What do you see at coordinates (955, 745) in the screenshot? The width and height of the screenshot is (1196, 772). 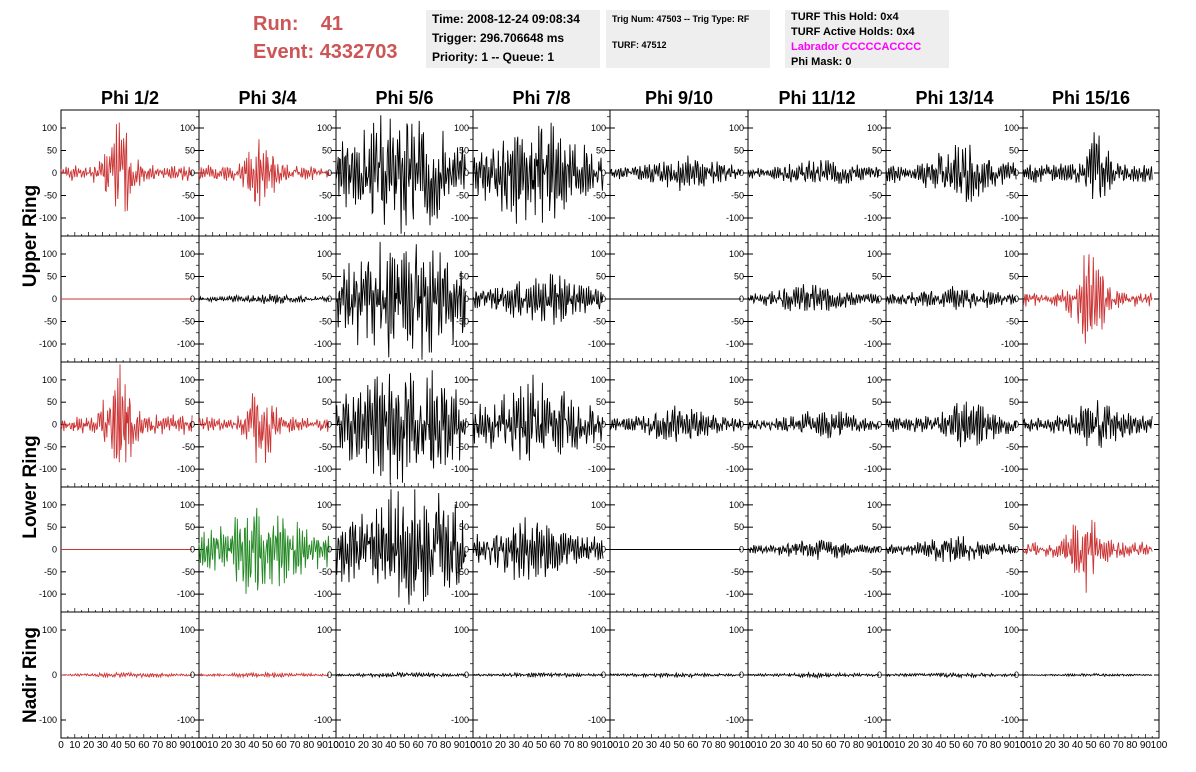 I see `x-tick-label: 50` at bounding box center [955, 745].